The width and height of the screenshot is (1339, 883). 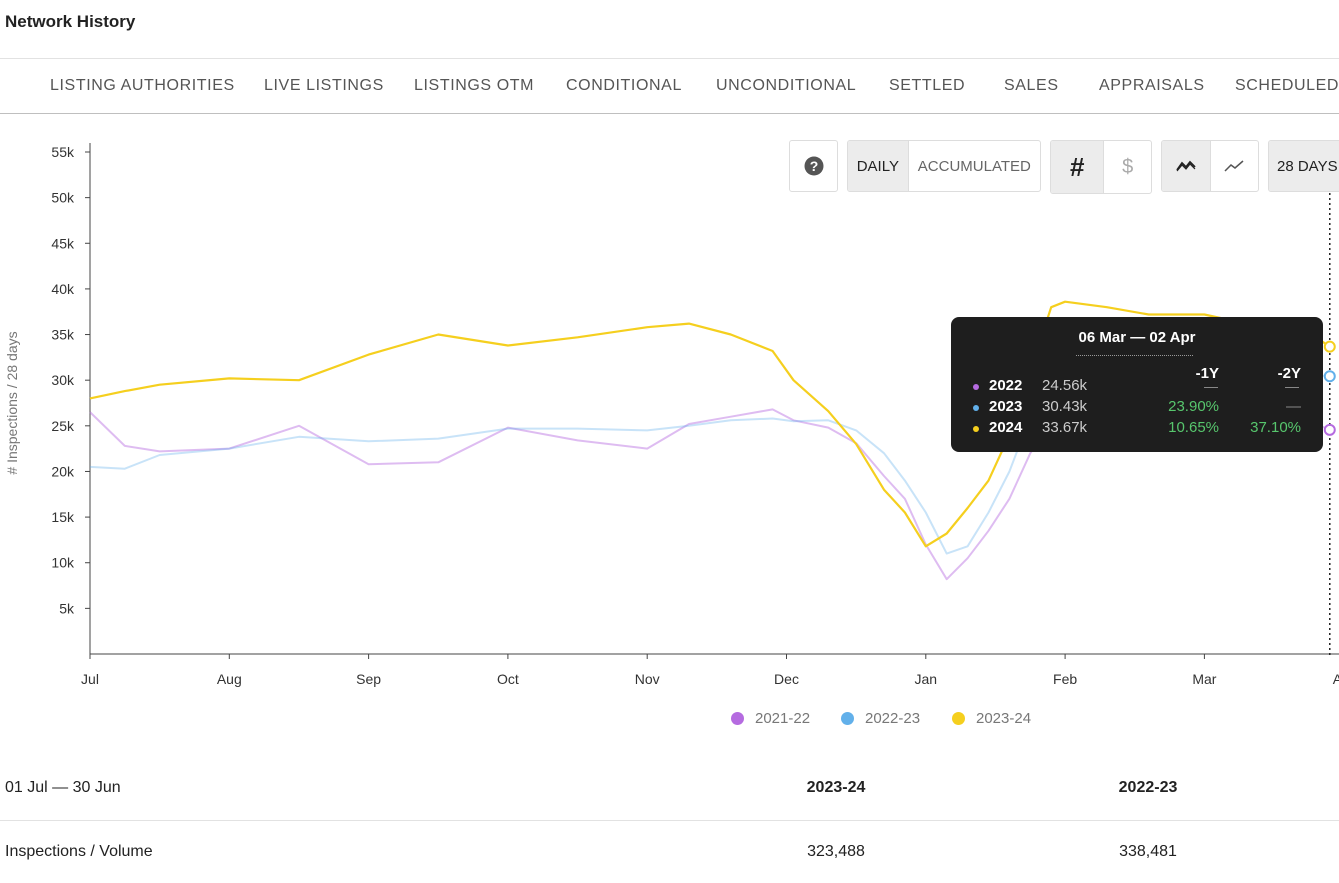 I want to click on x-tick-label: Jul, so click(x=90, y=679).